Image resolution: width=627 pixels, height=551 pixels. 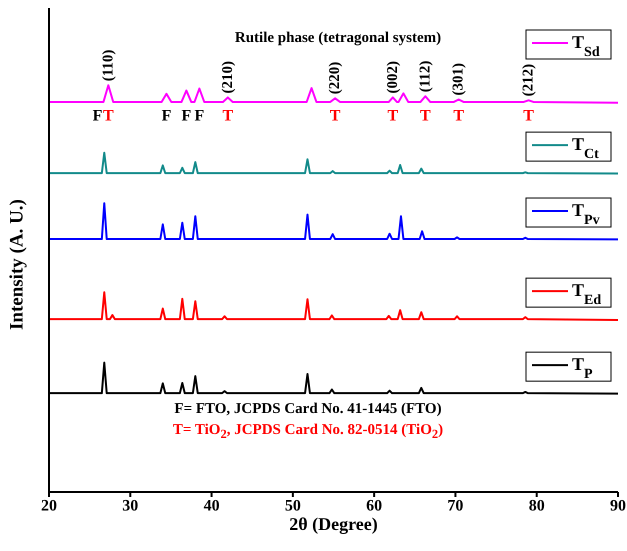 What do you see at coordinates (425, 76) in the screenshot?
I see `annotation: (112)` at bounding box center [425, 76].